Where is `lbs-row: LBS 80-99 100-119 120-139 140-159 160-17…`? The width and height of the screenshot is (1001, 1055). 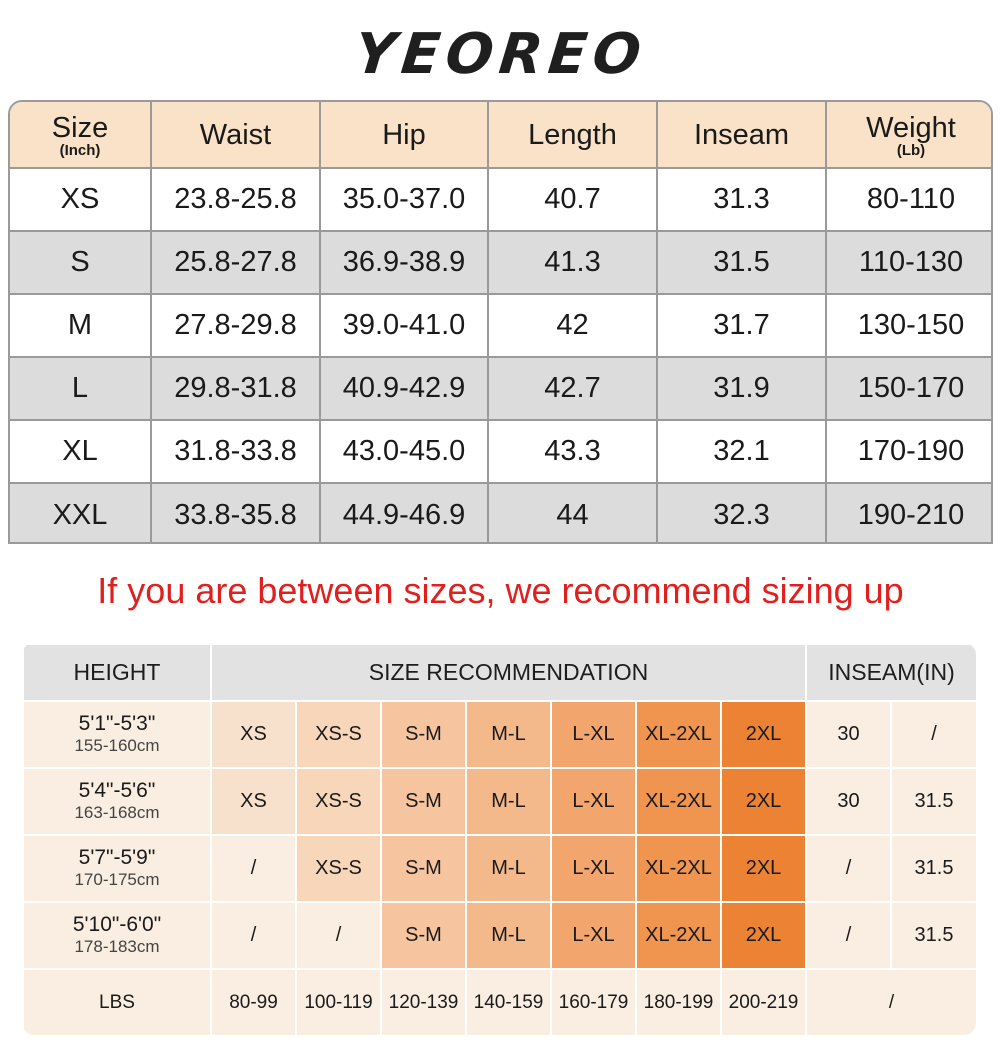 lbs-row: LBS 80-99 100-119 120-139 140-159 160-17… is located at coordinates (499, 1001).